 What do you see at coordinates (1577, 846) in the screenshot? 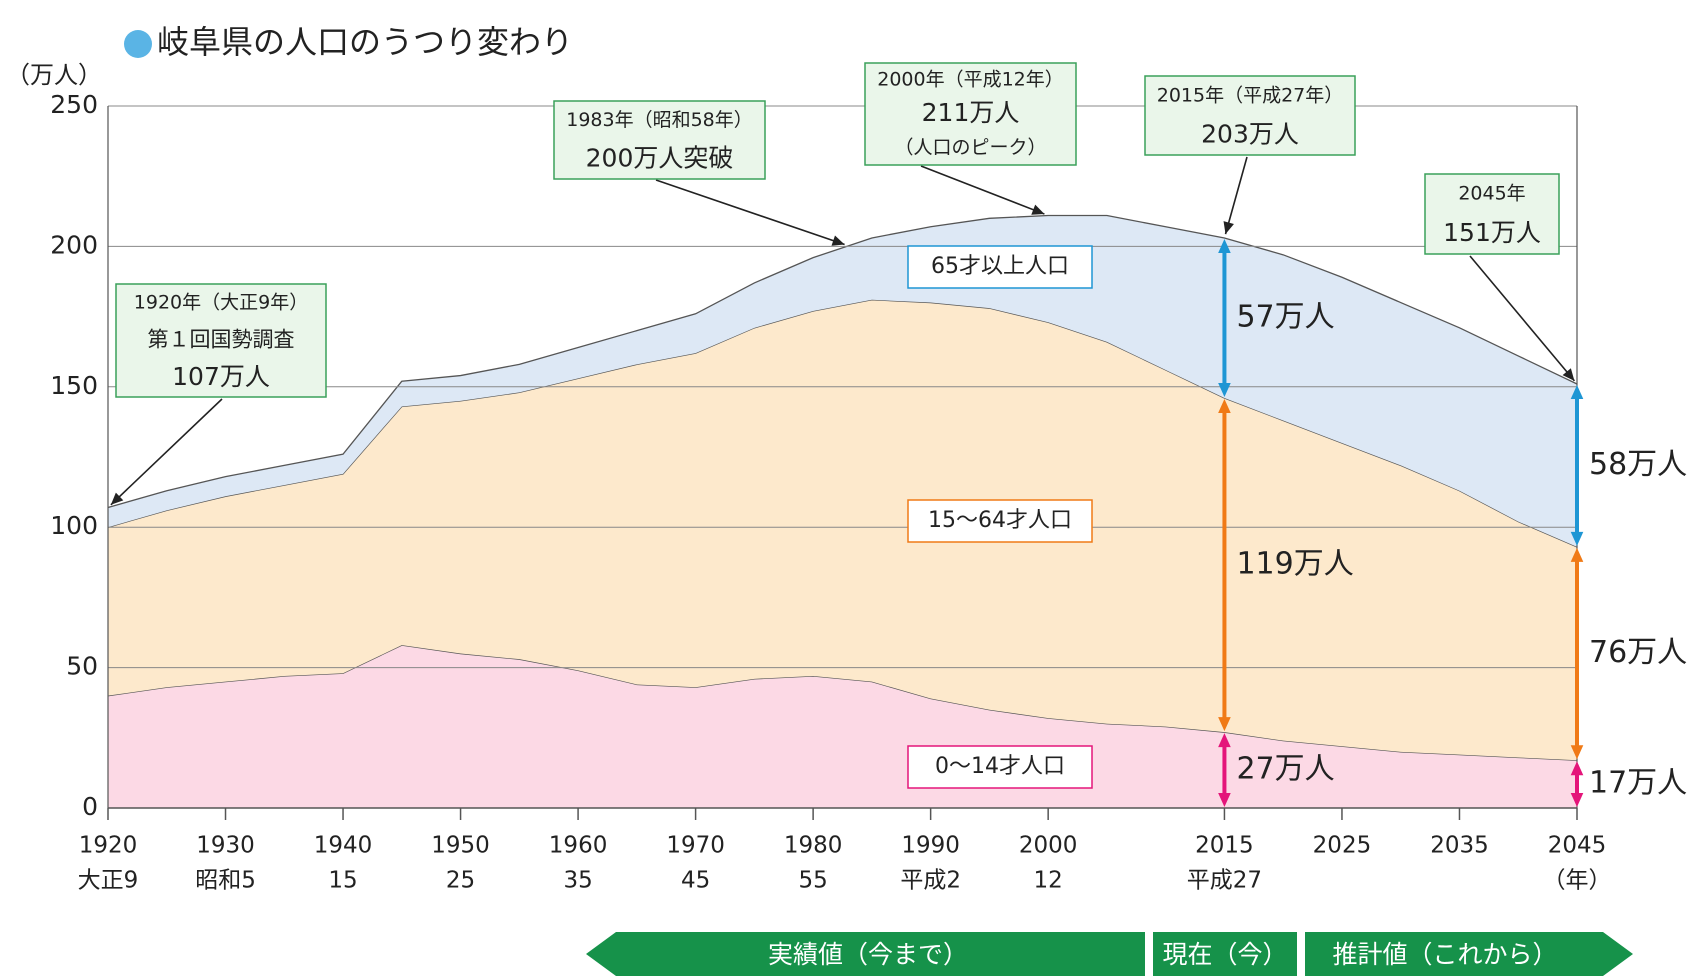
I see `x-tick-label: 2045` at bounding box center [1577, 846].